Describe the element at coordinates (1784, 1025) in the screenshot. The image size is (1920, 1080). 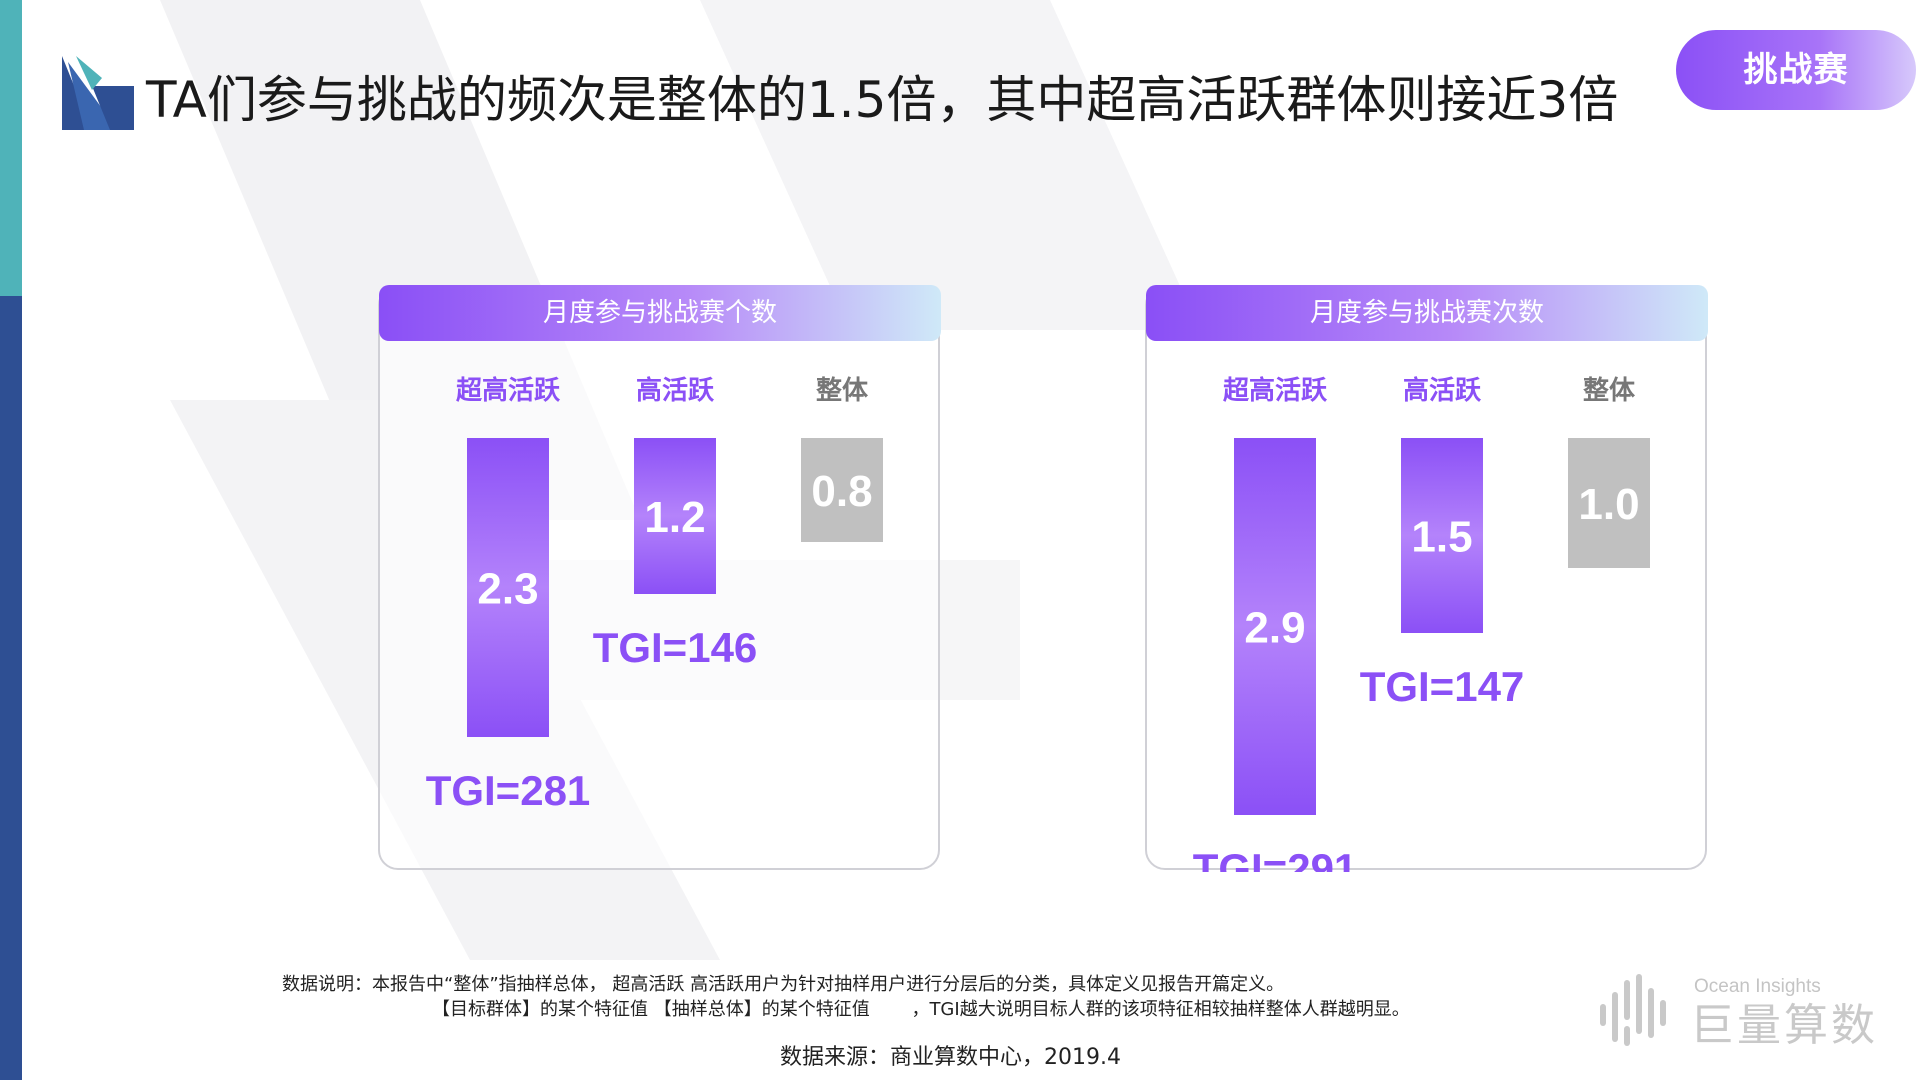
I see `brand-name: 巨量算数` at that location.